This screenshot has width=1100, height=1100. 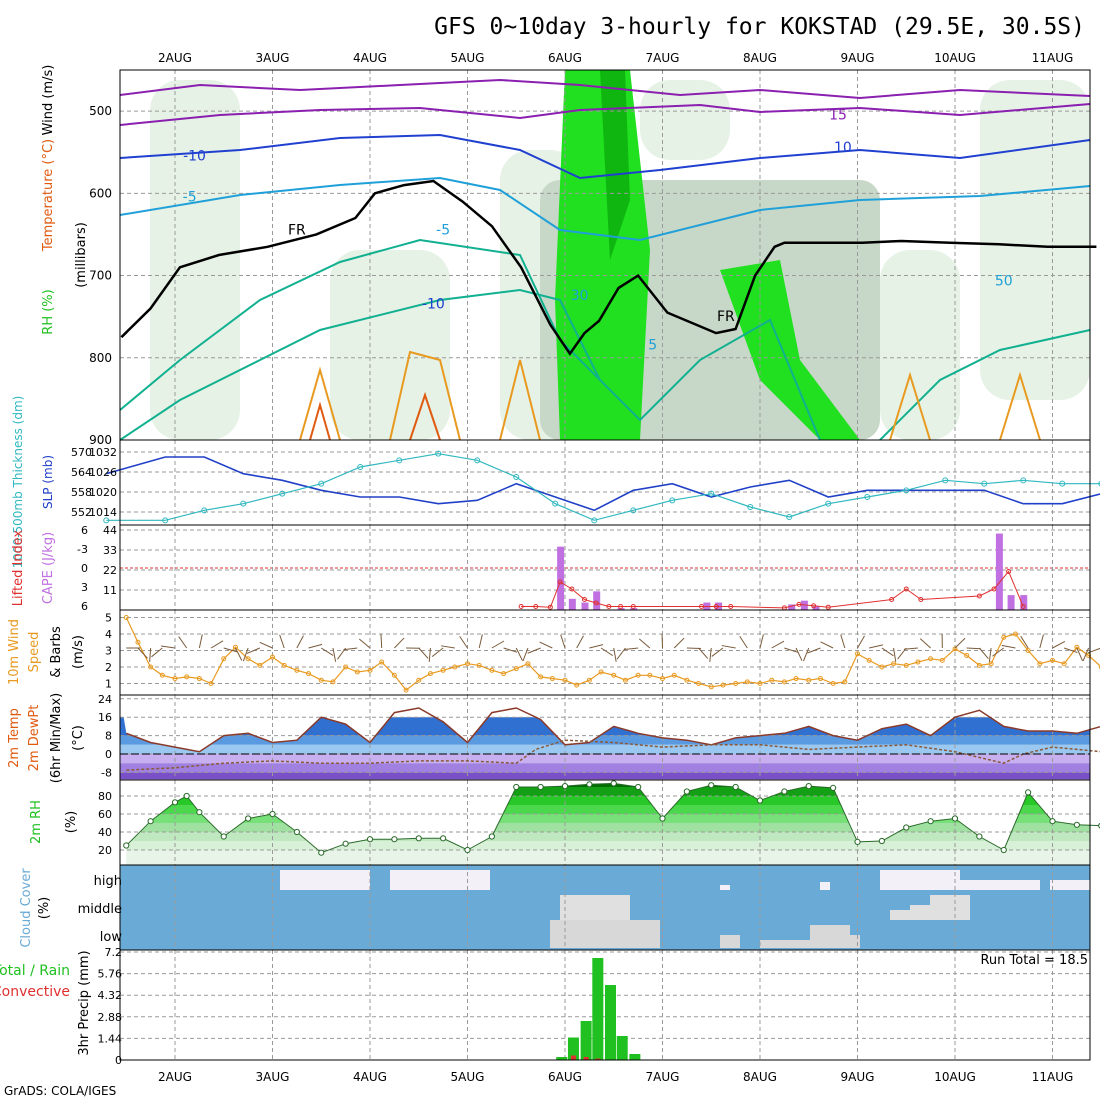 I want to click on precip-frame, so click(x=605, y=1005).